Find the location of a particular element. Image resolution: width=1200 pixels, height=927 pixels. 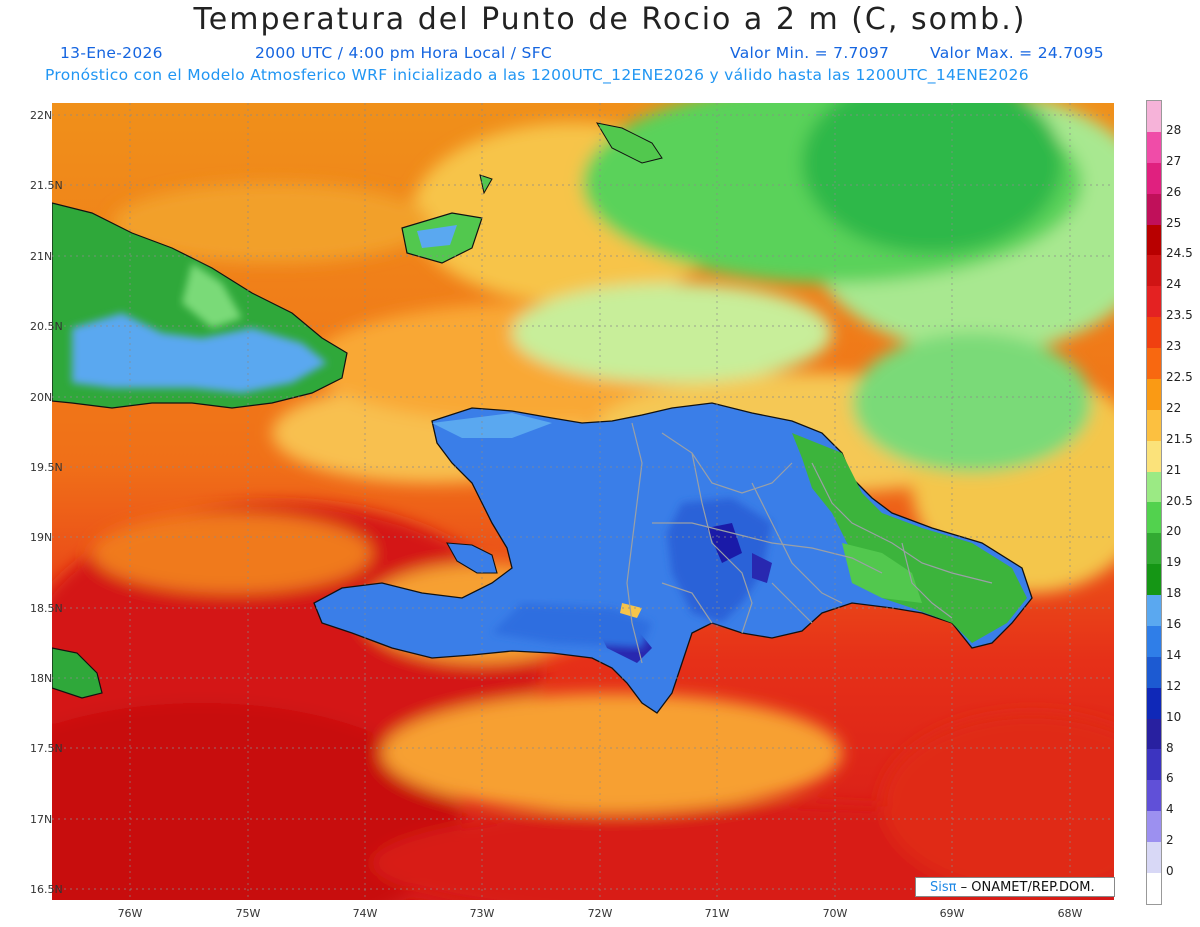

colorbar-label: 18 is located at coordinates (1174, 593).